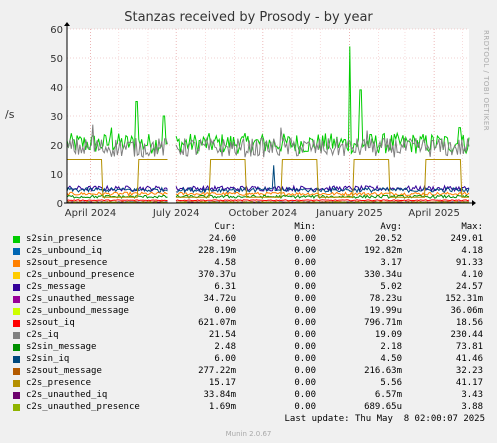 The height and width of the screenshot is (443, 497). What do you see at coordinates (466, 311) in the screenshot?
I see `legend-max-value: 36.06m` at bounding box center [466, 311].